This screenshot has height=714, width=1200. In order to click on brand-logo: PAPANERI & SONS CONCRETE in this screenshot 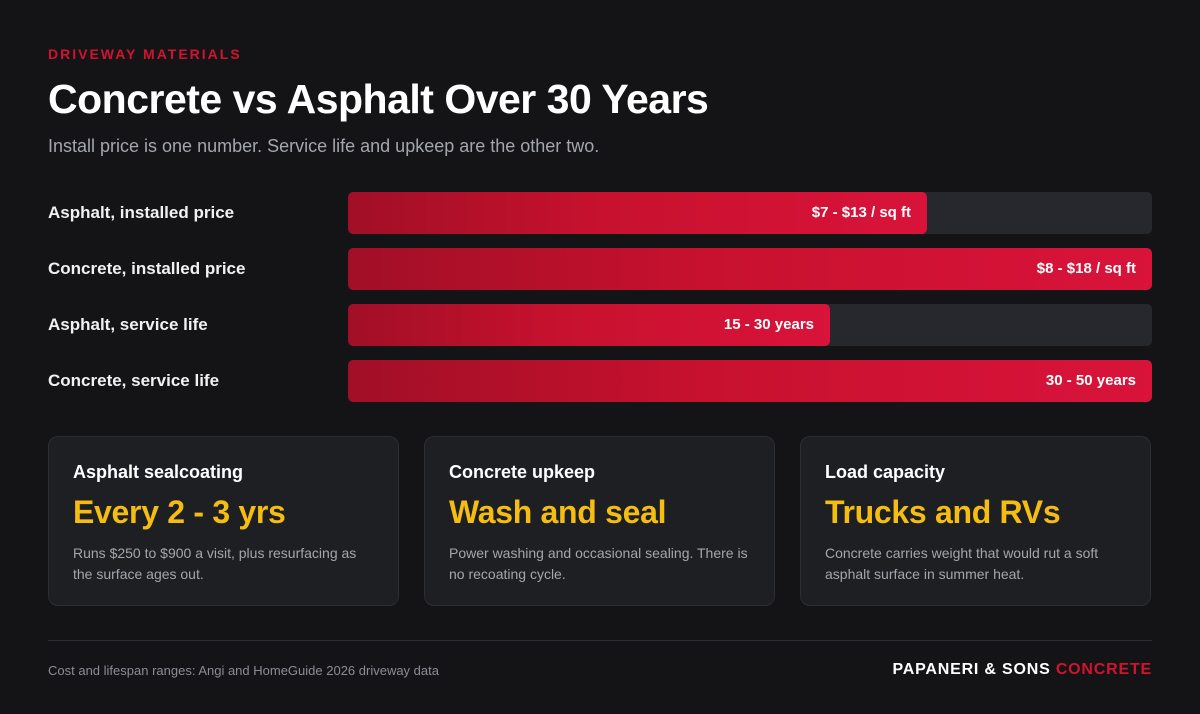, I will do `click(1022, 670)`.